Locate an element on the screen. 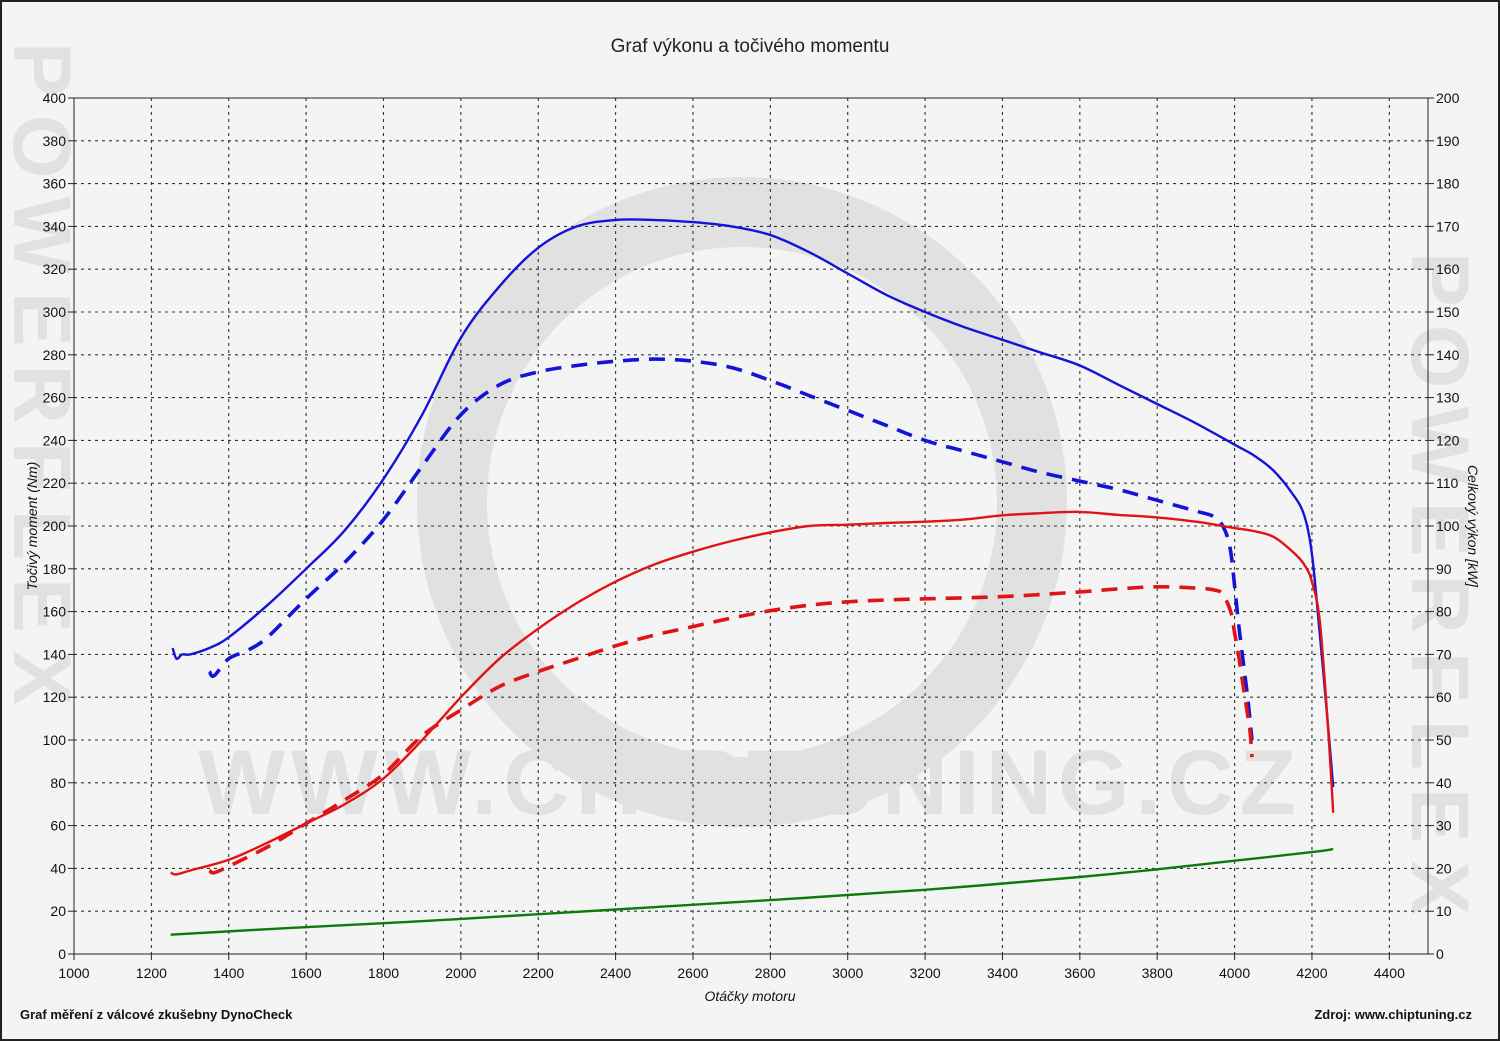 The width and height of the screenshot is (1500, 1041). y-tick-label: 100 is located at coordinates (55, 740).